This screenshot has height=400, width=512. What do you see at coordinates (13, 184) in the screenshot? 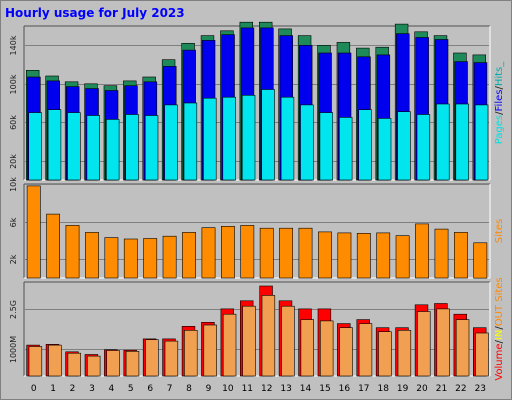
I see `y-tick-label: 10k` at bounding box center [13, 184].